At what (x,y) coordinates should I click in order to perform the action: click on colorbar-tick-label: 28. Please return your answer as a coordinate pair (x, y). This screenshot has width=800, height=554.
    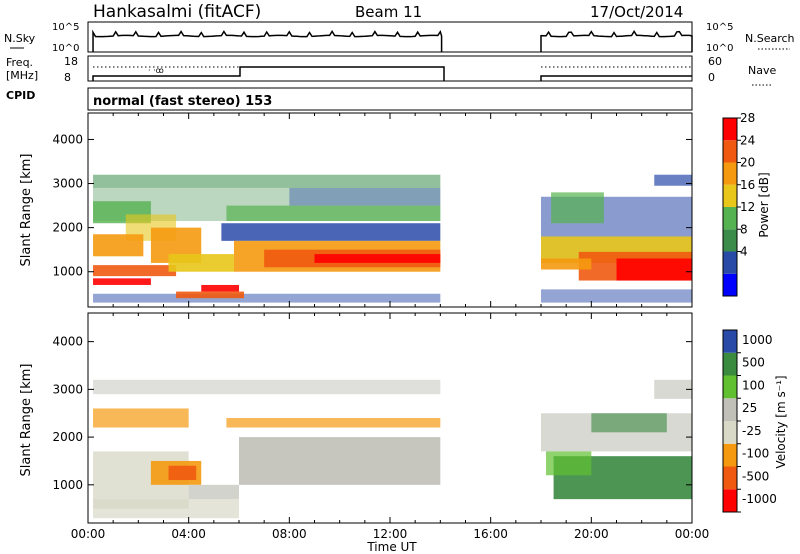
    Looking at the image, I should click on (747, 118).